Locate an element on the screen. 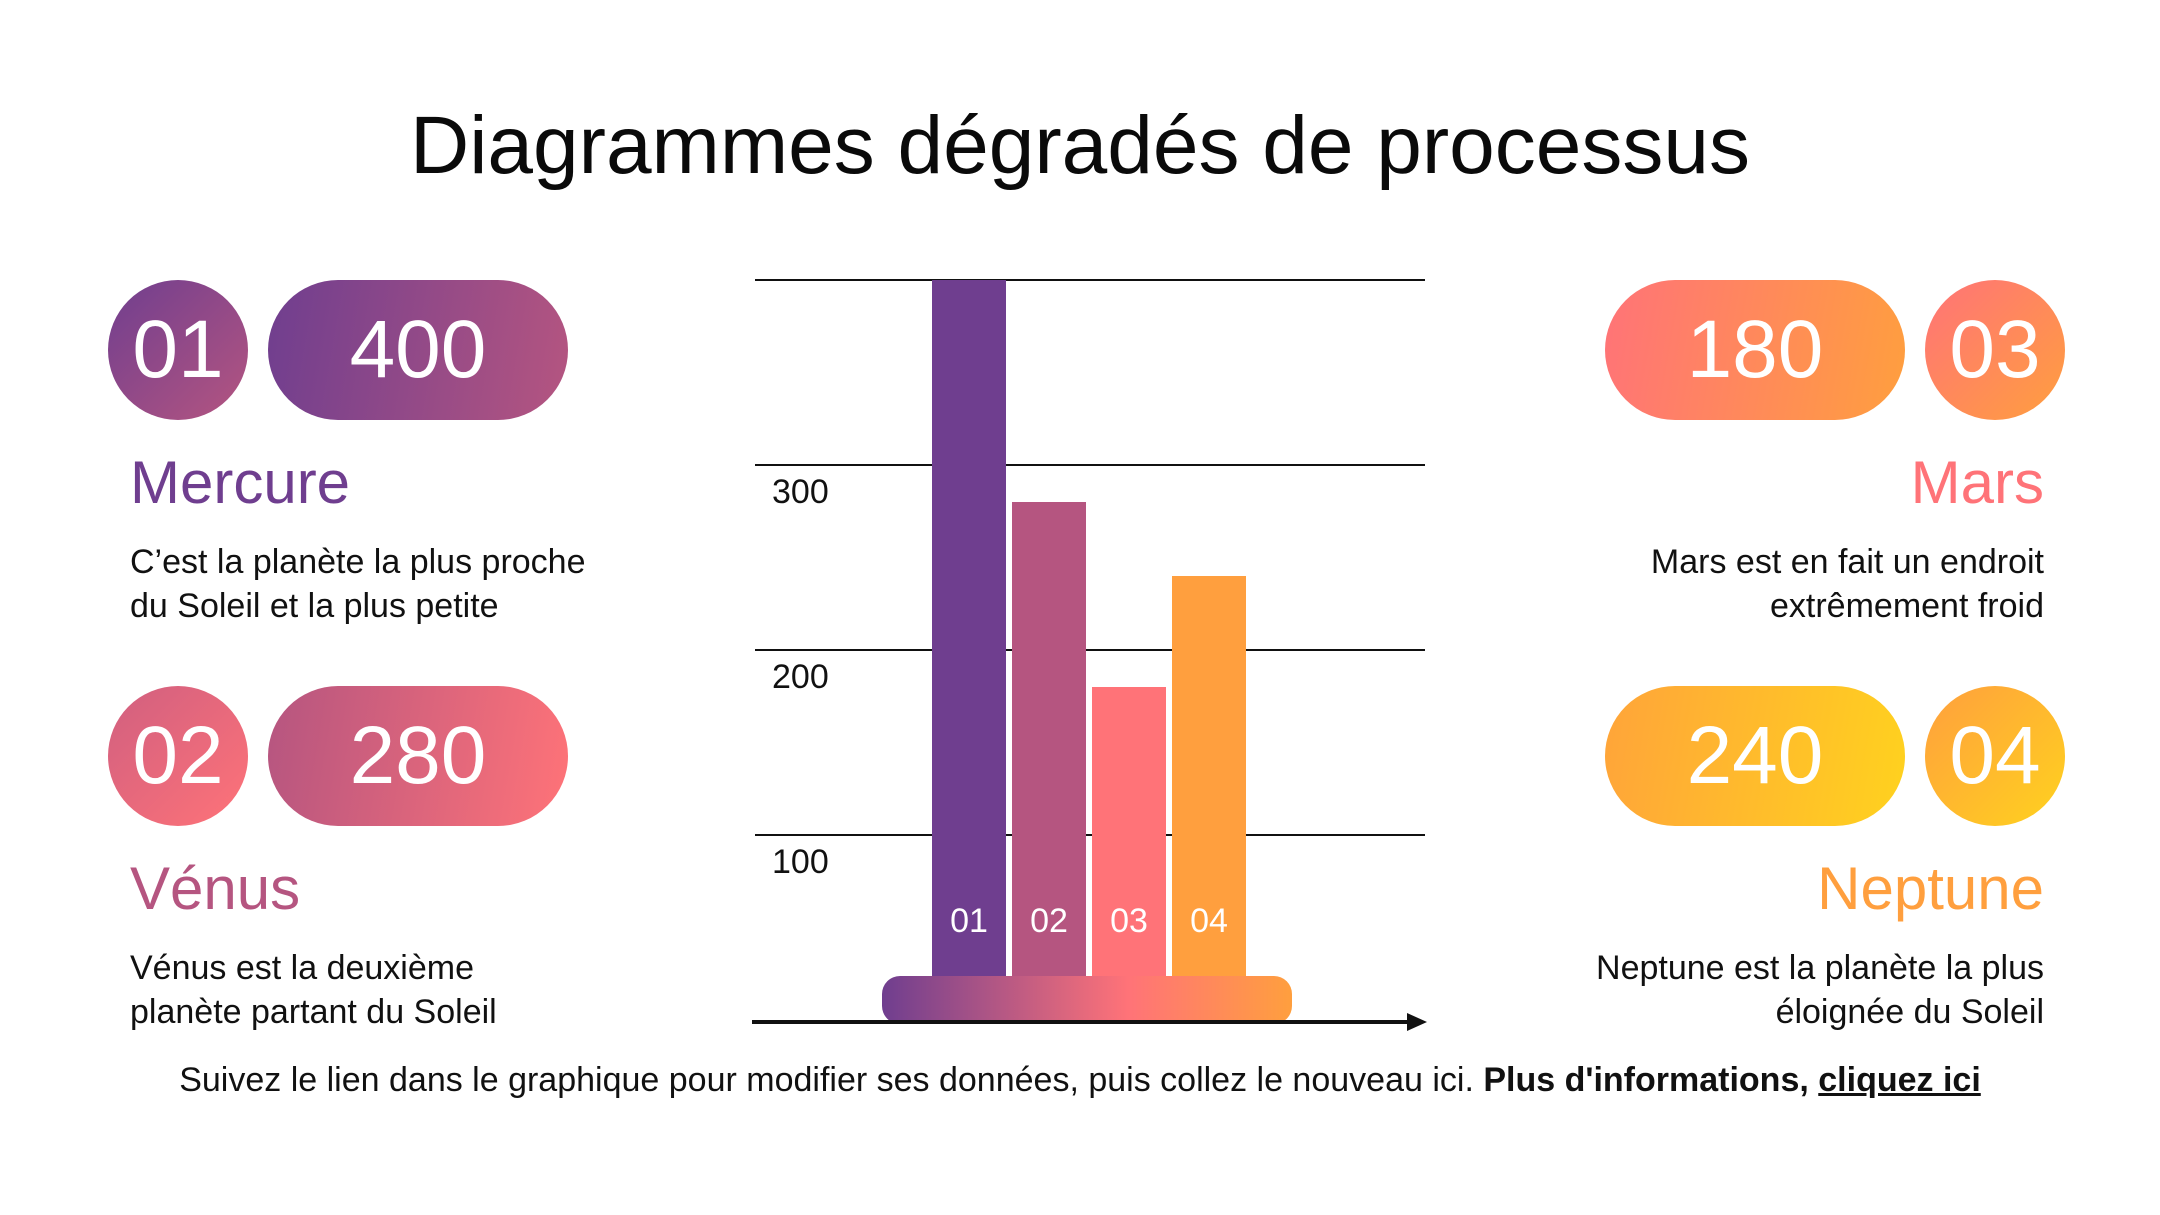  number-badge-02: 02 is located at coordinates (178, 756).